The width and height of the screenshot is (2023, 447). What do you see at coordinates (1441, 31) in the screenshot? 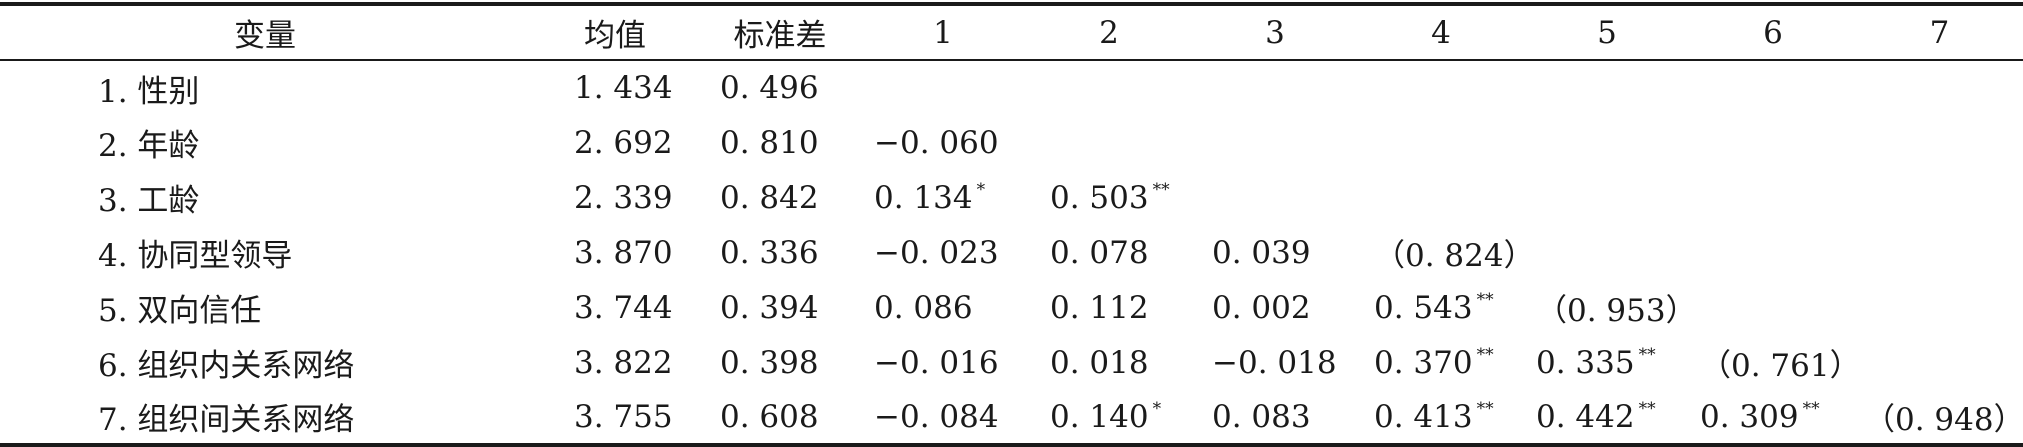
I see `header-col-4: 4` at bounding box center [1441, 31].